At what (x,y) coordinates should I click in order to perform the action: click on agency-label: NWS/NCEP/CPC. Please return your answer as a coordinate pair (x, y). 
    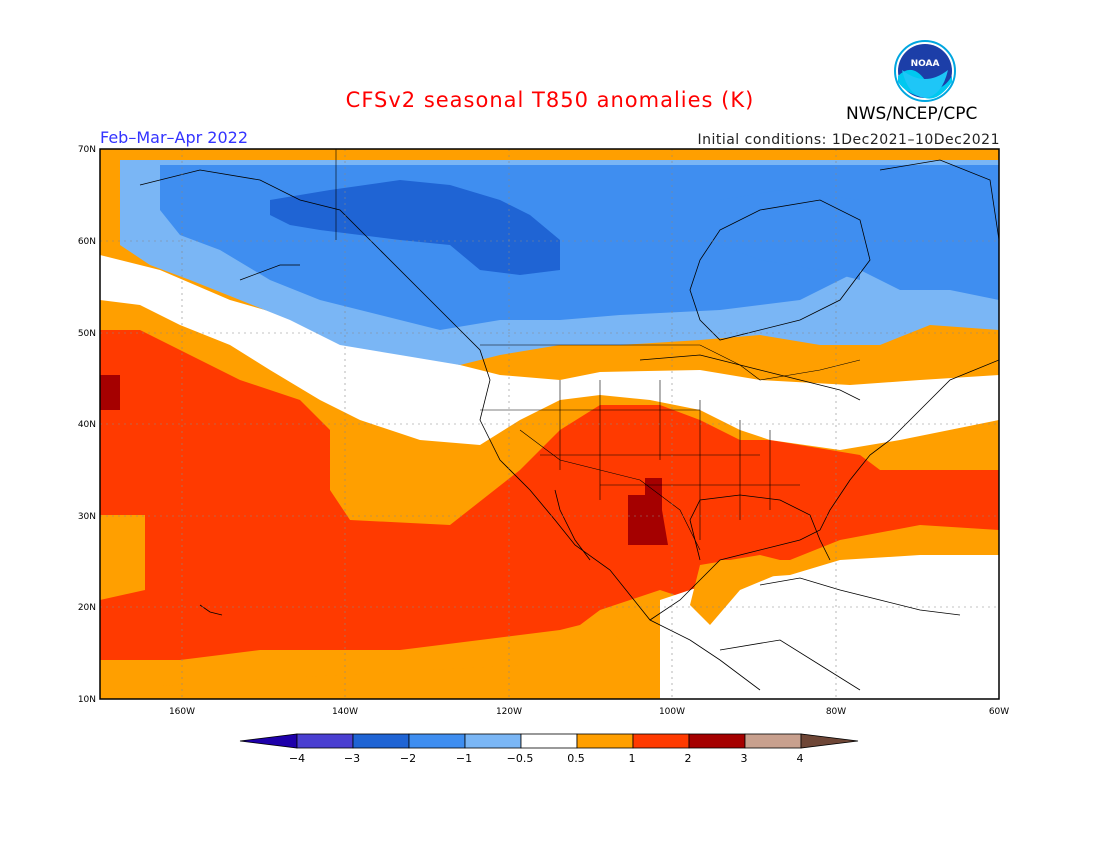
    Looking at the image, I should click on (912, 114).